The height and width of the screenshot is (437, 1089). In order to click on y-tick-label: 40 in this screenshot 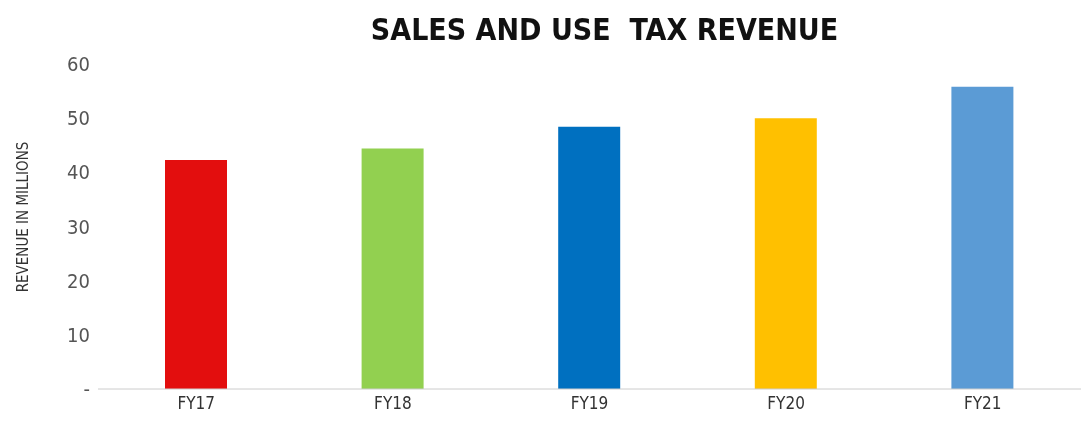, I will do `click(78, 172)`.